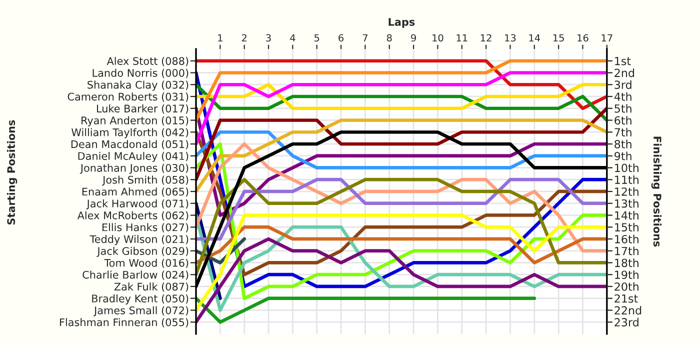 Image resolution: width=700 pixels, height=345 pixels. I want to click on y-tick-label: 6th, so click(623, 120).